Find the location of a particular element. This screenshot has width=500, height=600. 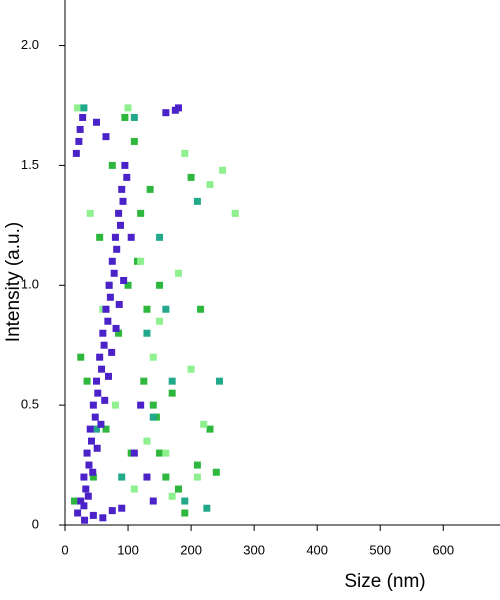

x-tick-label: 100 is located at coordinates (128, 549).